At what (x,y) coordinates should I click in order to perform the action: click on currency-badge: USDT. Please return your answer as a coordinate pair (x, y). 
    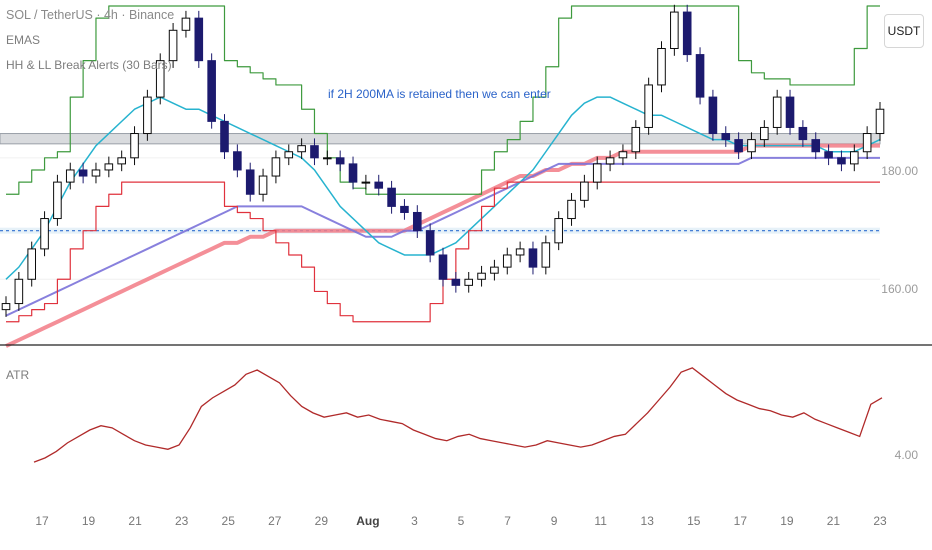
    Looking at the image, I should click on (904, 31).